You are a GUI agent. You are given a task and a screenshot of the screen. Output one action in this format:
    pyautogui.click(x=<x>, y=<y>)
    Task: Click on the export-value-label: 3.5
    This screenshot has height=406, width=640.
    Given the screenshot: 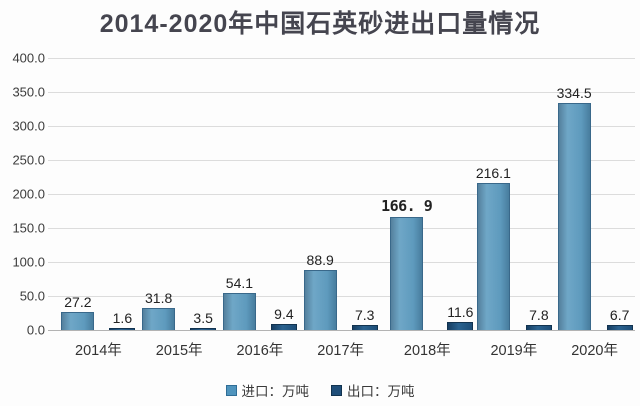 What is the action you would take?
    pyautogui.click(x=203, y=318)
    